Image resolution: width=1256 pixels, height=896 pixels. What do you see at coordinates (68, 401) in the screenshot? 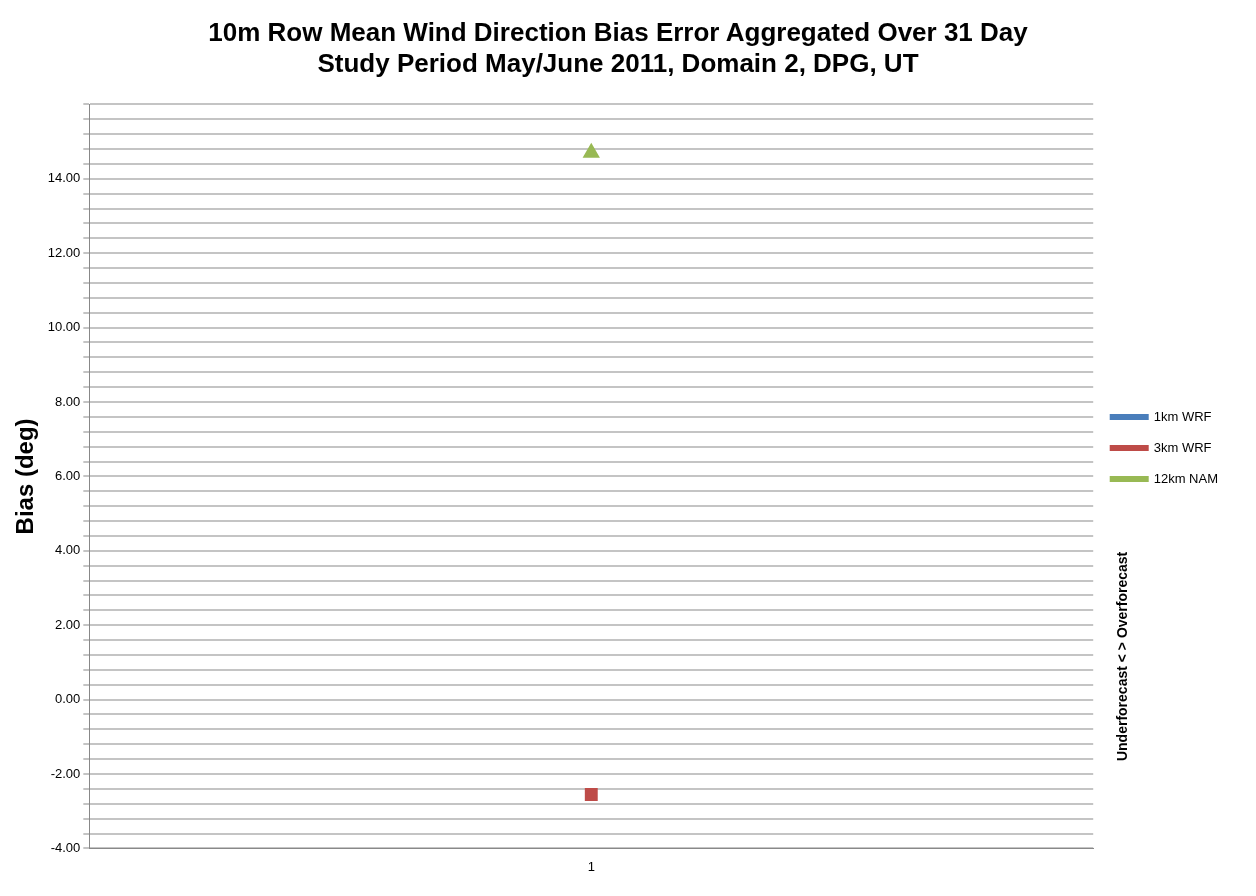
I see `y-tick-label: 8.00` at bounding box center [68, 401].